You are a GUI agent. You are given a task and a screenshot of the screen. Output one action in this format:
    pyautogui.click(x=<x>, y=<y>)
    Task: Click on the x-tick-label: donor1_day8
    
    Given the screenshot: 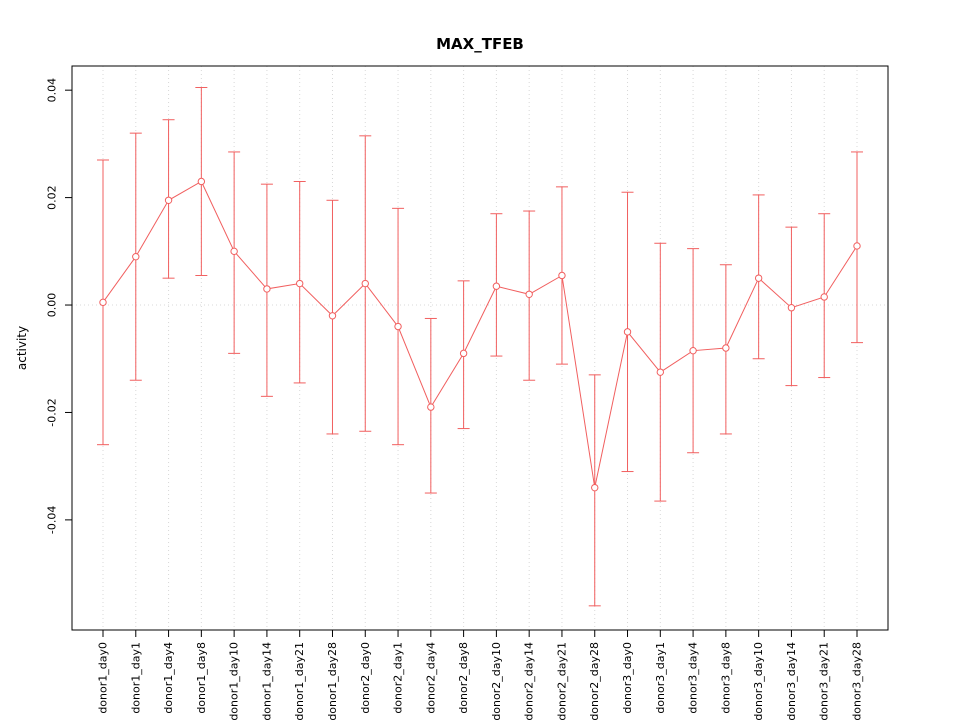 What is the action you would take?
    pyautogui.click(x=201, y=678)
    